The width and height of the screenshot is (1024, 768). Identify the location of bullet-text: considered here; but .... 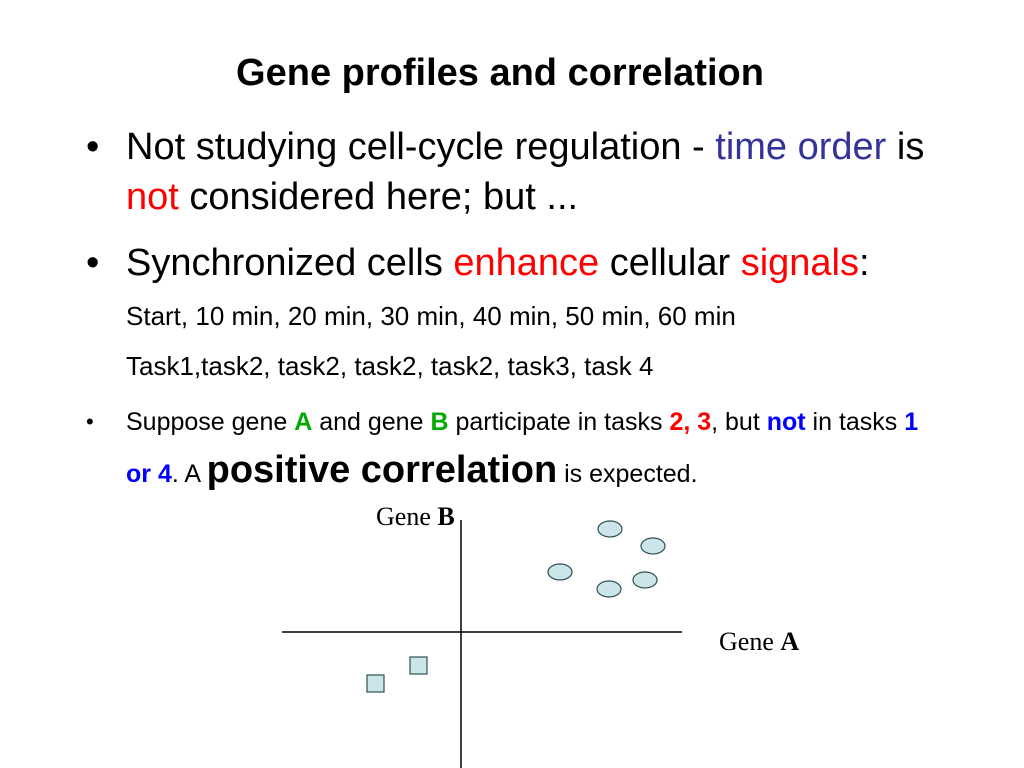
(378, 197).